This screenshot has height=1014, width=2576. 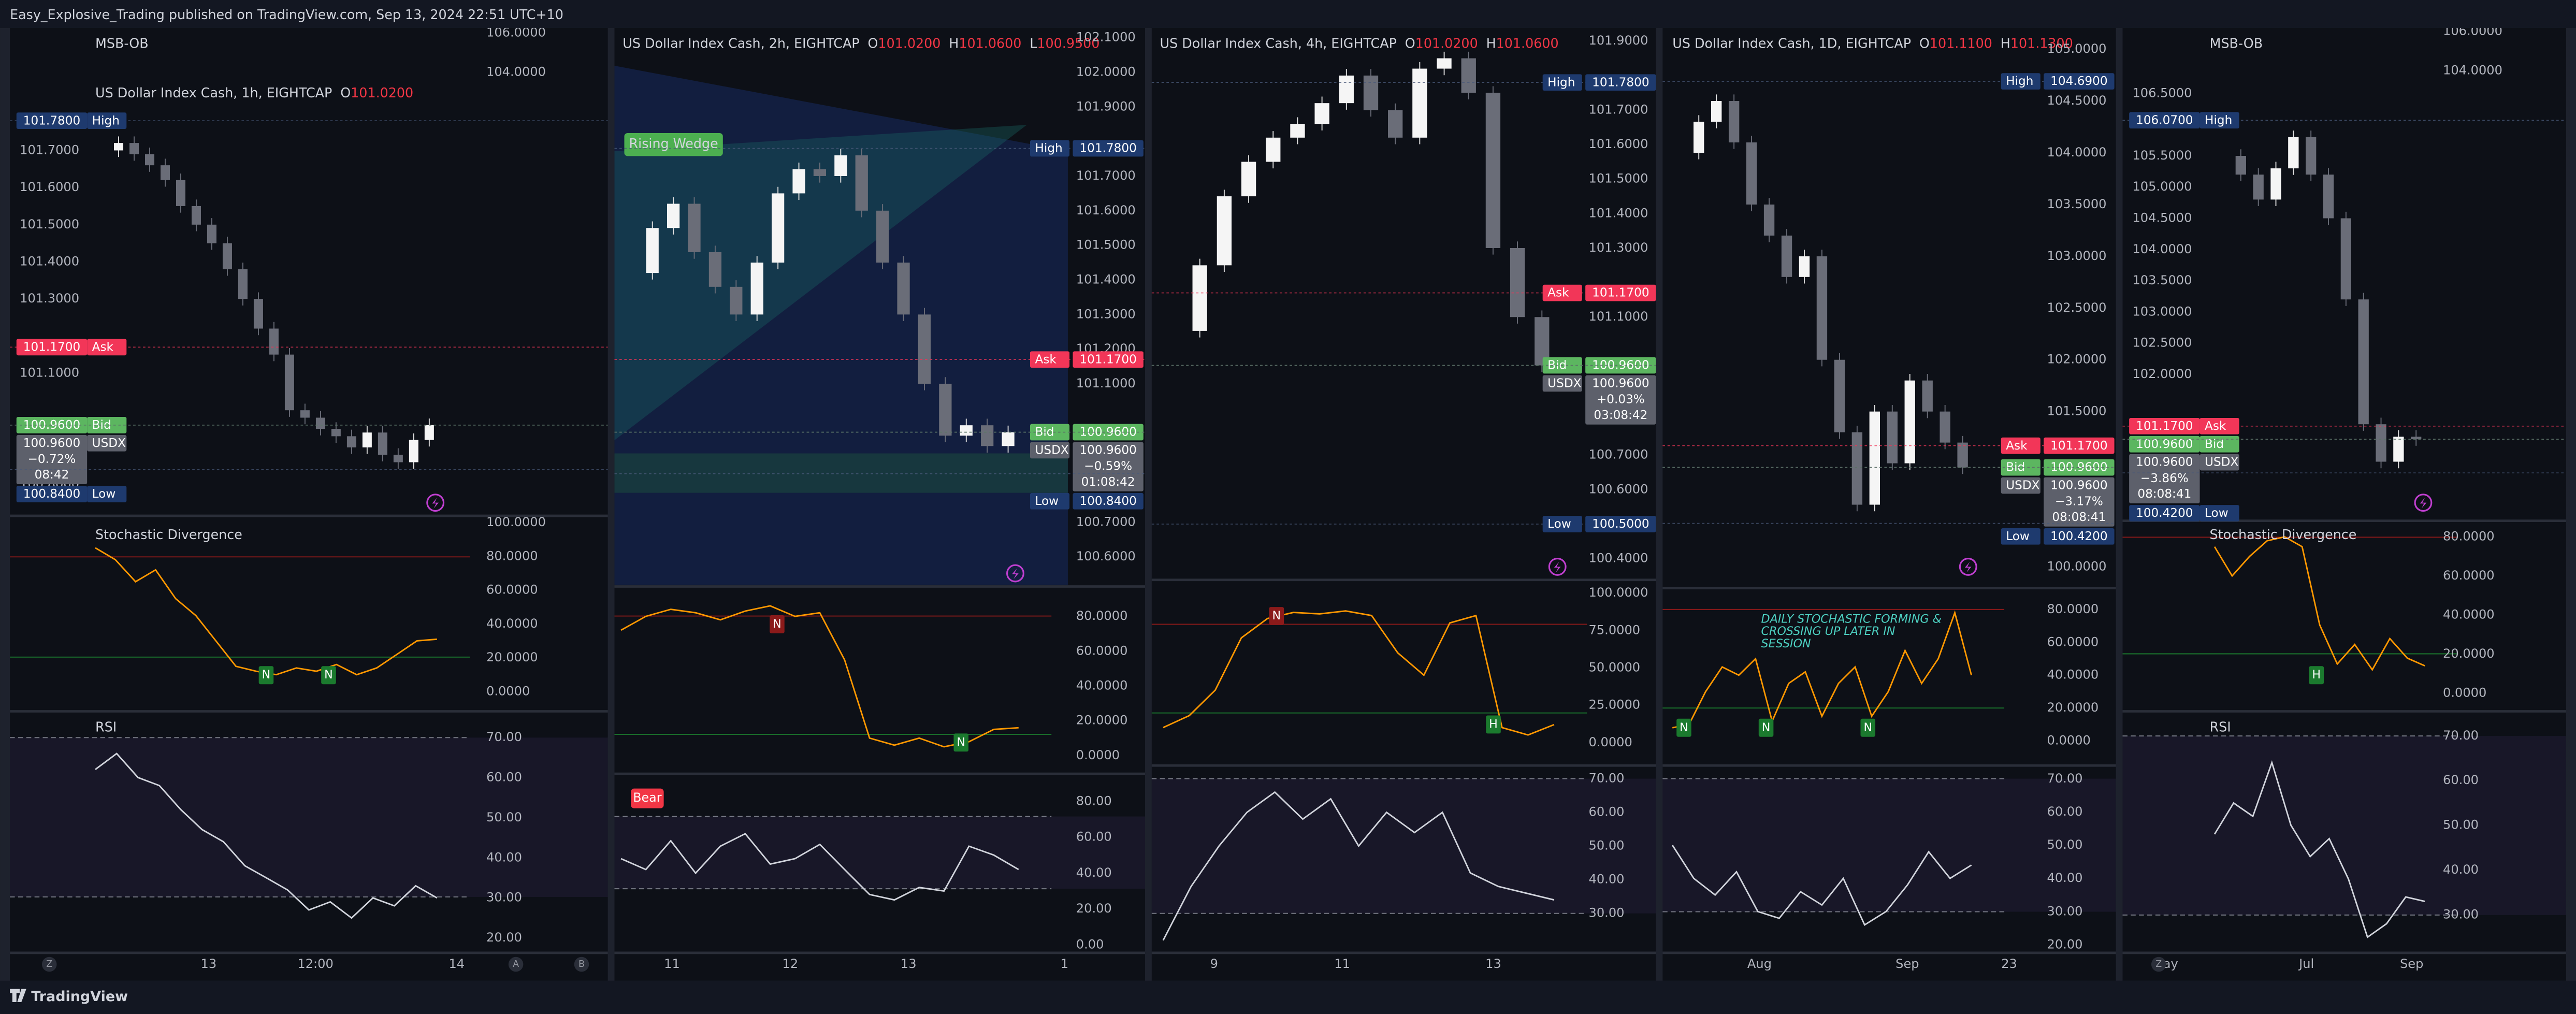 What do you see at coordinates (1094, 800) in the screenshot?
I see `axis-tick-label: 80.00` at bounding box center [1094, 800].